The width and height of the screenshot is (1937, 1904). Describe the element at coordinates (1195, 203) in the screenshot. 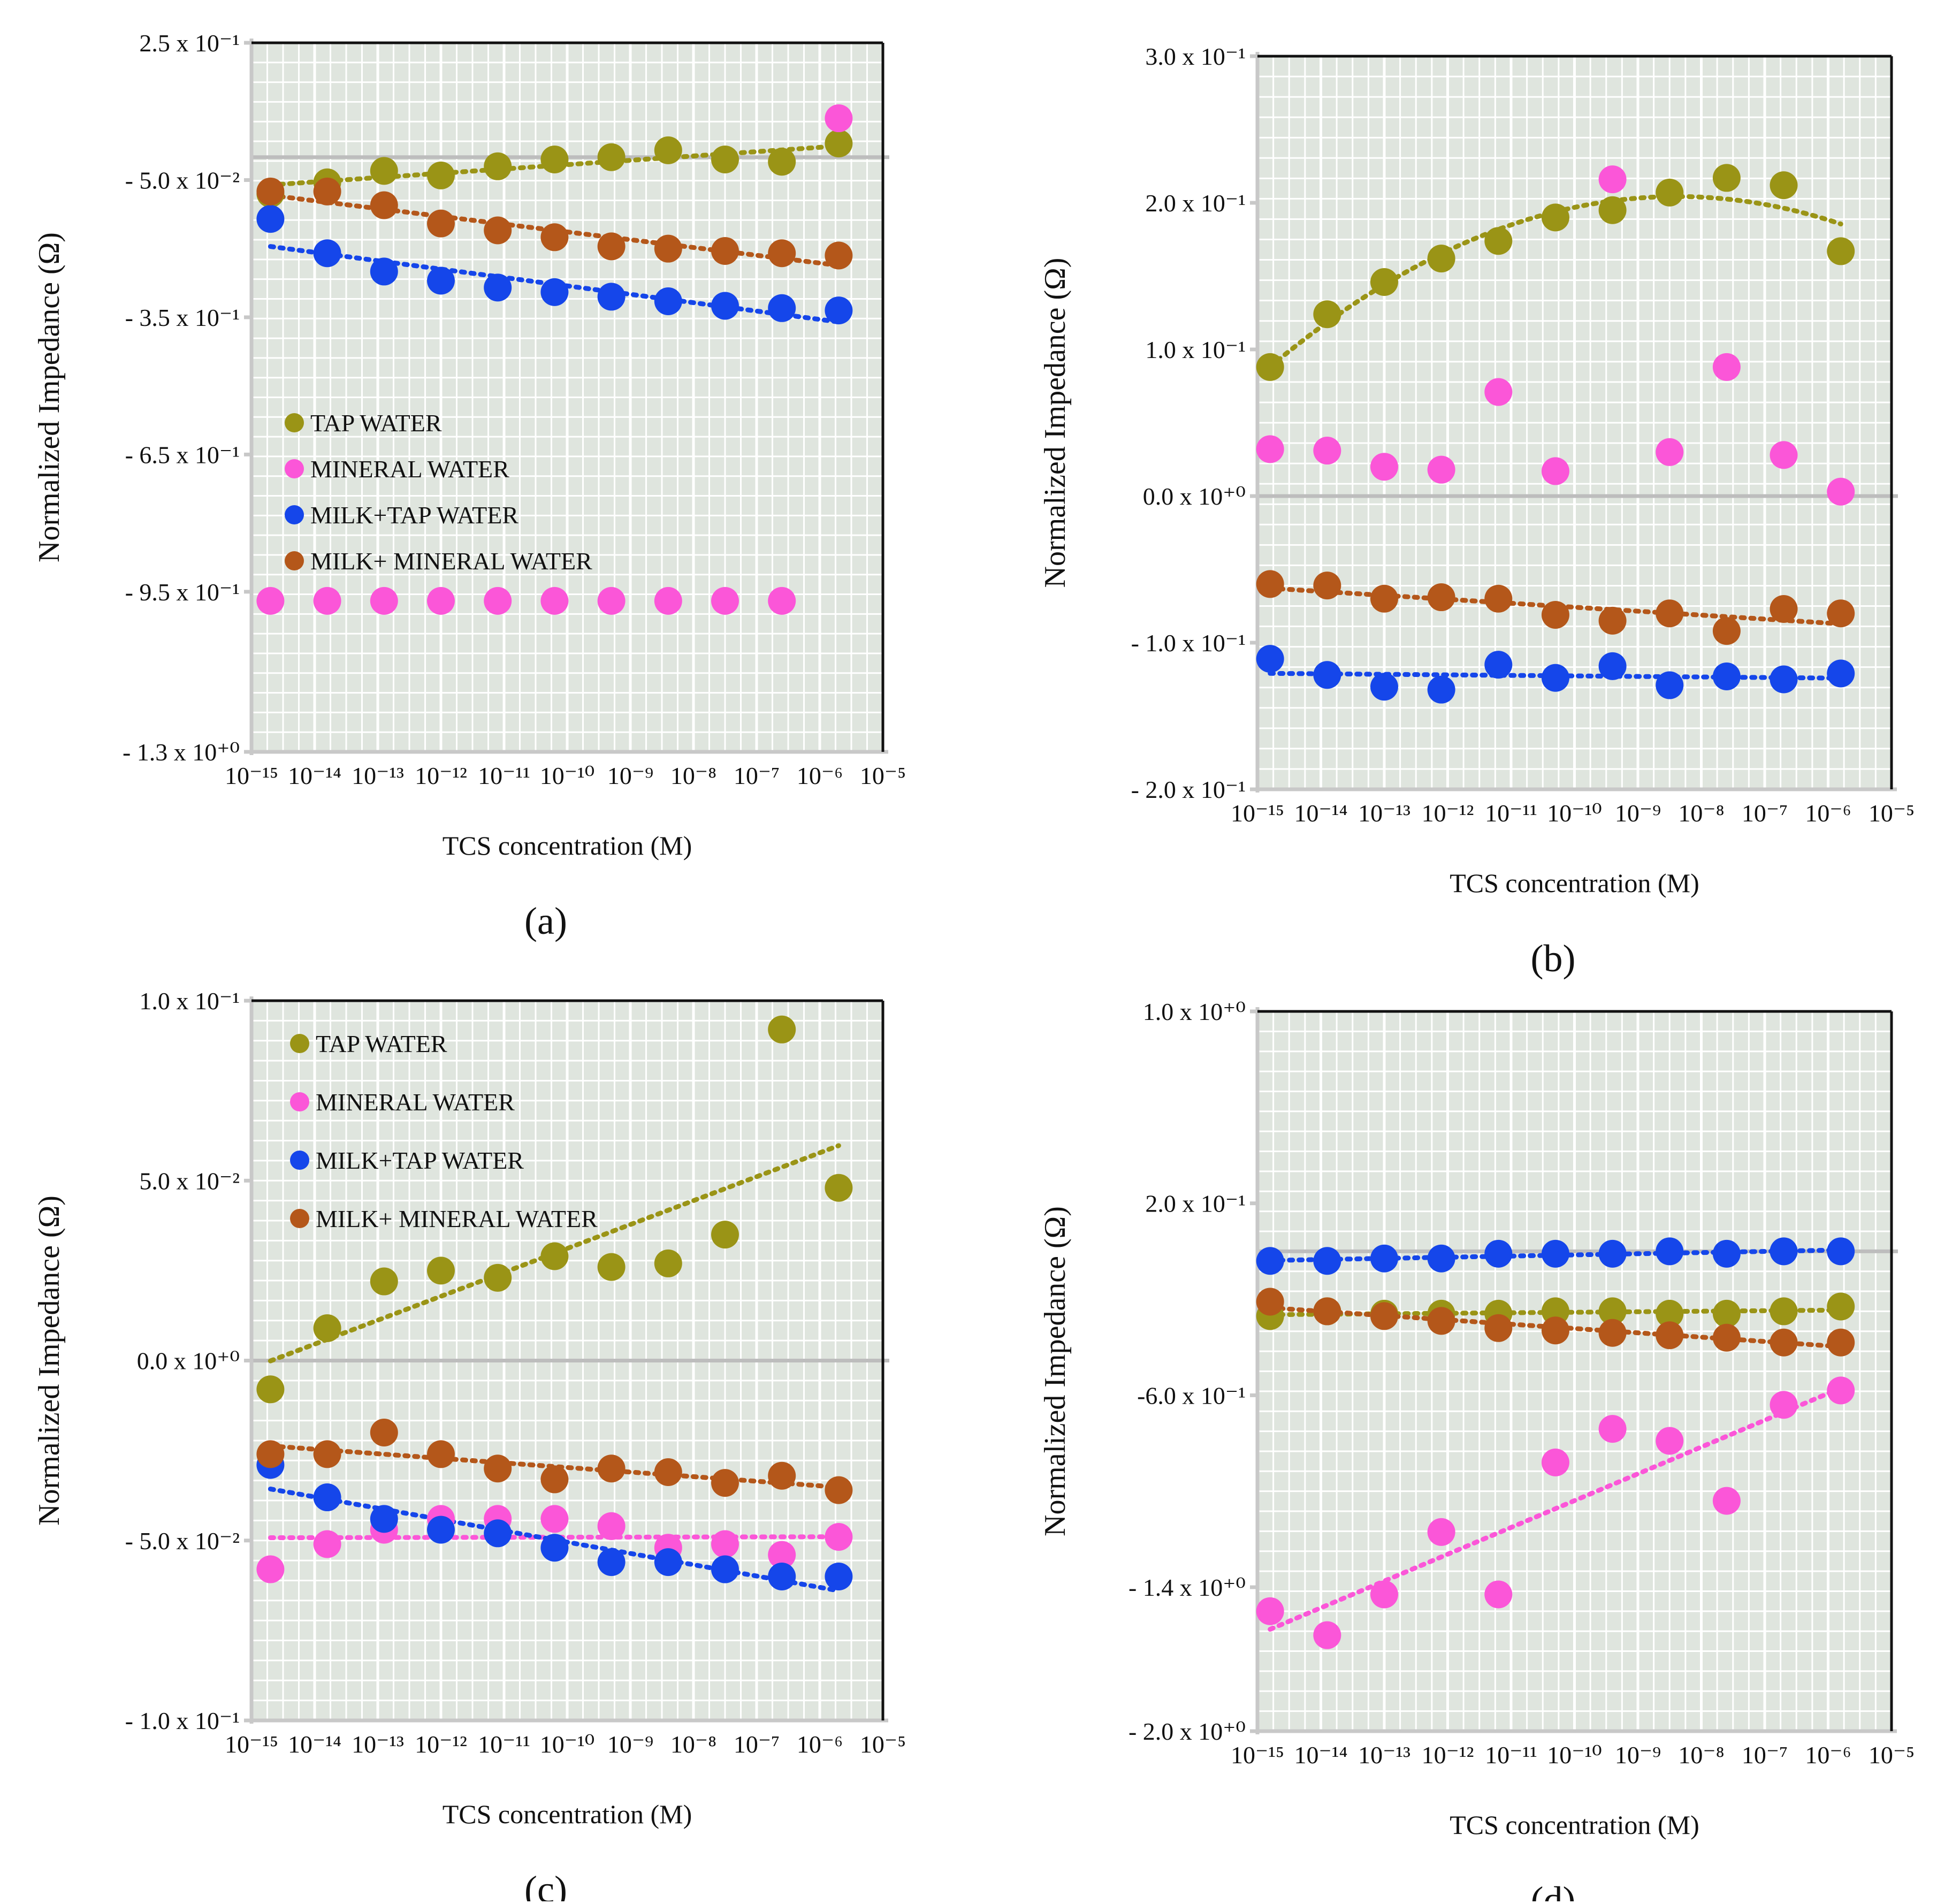

I see `y-tick-label: 2.0 x 10⁻¹` at that location.